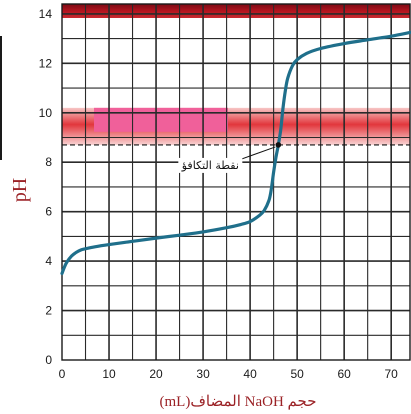  Describe the element at coordinates (48, 212) in the screenshot. I see `y-tick-label: 6` at that location.